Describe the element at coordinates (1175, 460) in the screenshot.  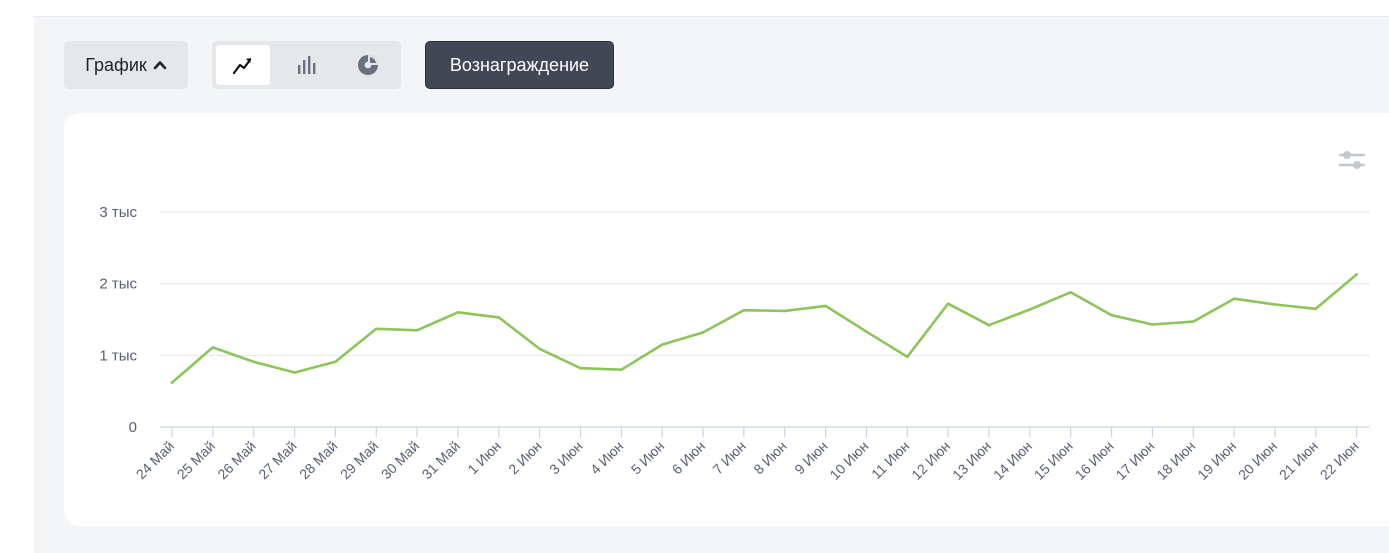
I see `x-tick-label: 18 Июн` at that location.